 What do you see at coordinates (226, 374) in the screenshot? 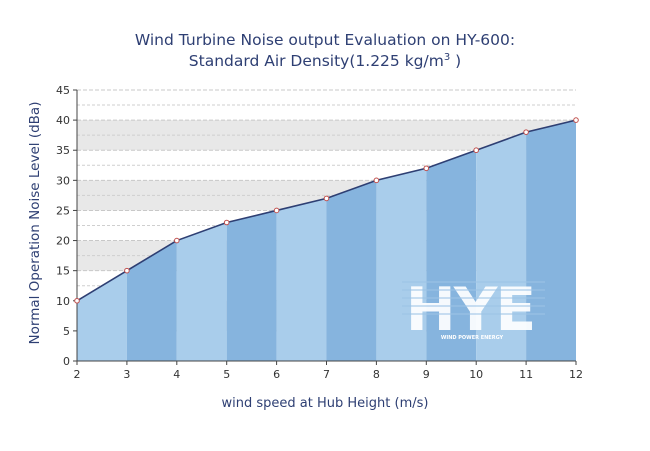
I see `x-tick-label: 5` at bounding box center [226, 374].